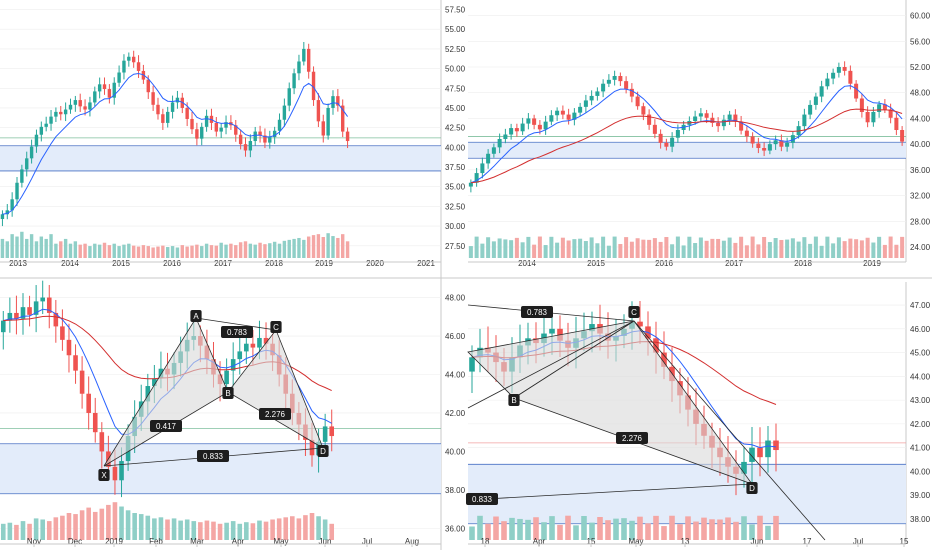  Describe the element at coordinates (455, 246) in the screenshot. I see `y-tick-label: 27.50` at that location.